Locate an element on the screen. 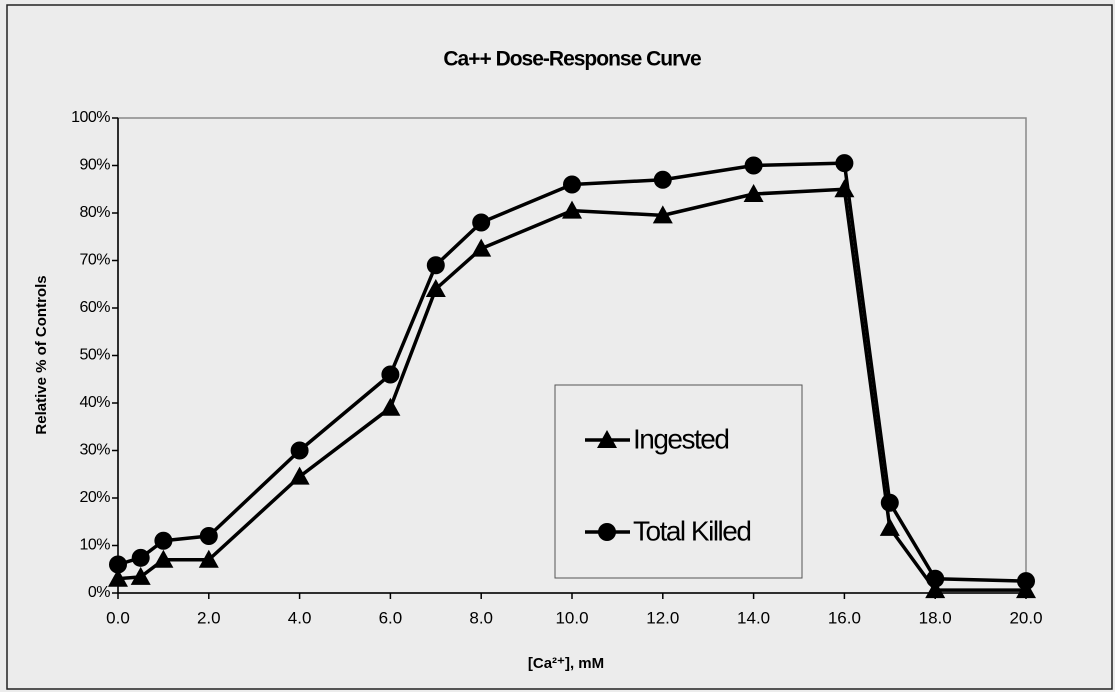  x-tick-label: 8.0 is located at coordinates (481, 617).